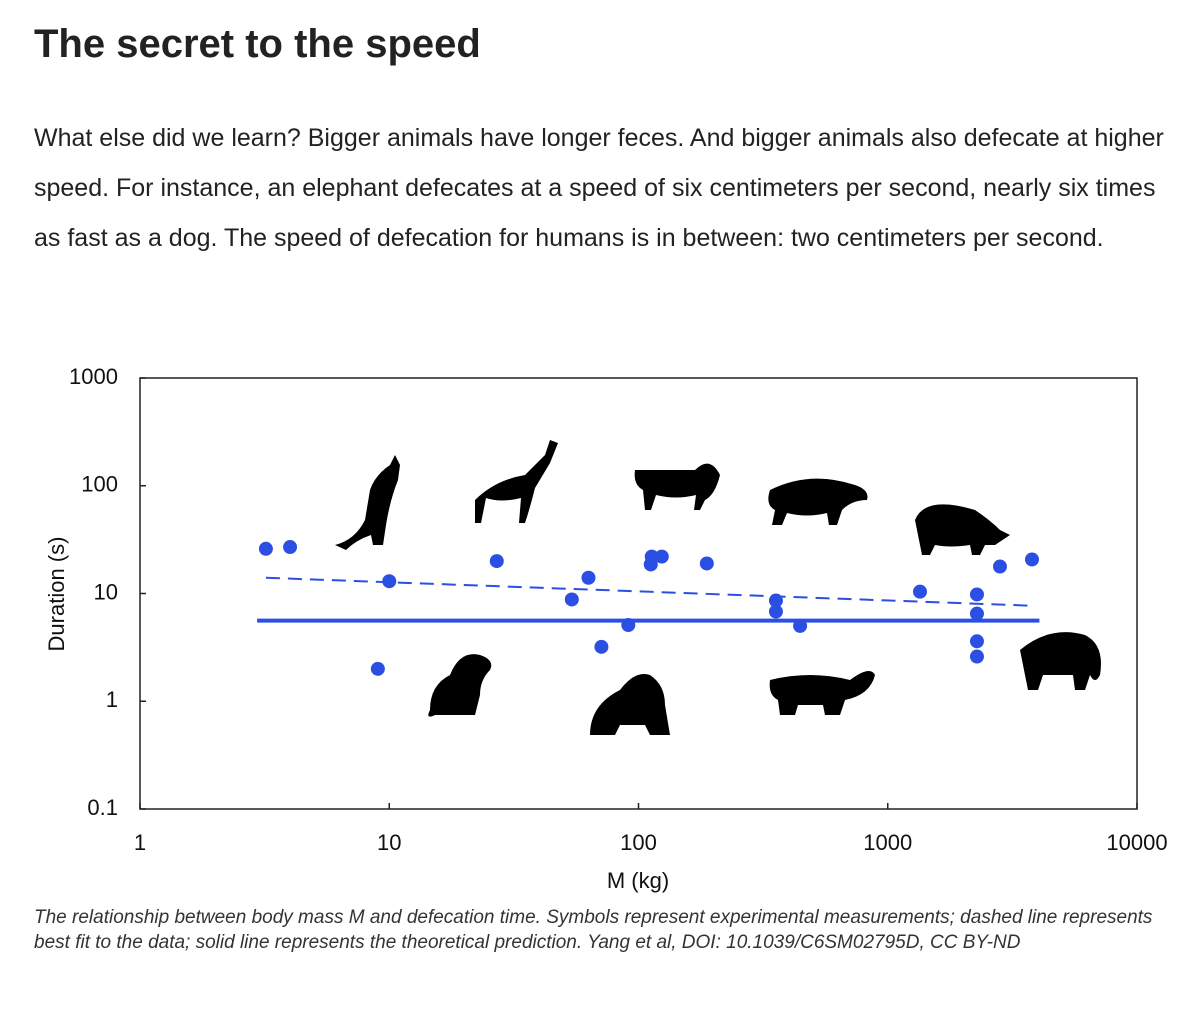 The width and height of the screenshot is (1200, 1019). What do you see at coordinates (649, 591) in the screenshot?
I see `fit-line` at bounding box center [649, 591].